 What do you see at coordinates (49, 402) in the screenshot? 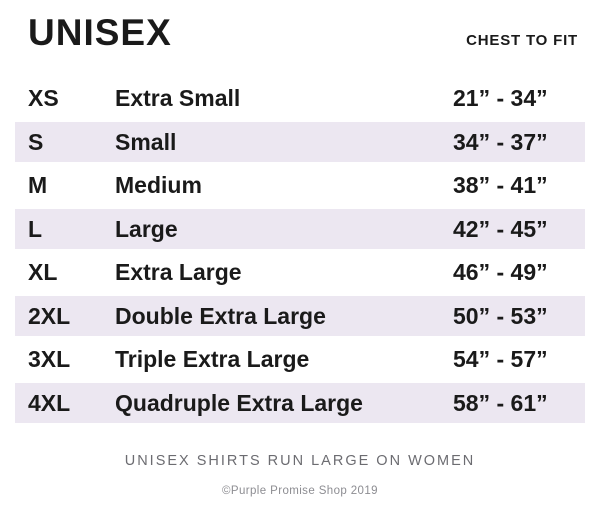
I see `size-code-cell: 4XL` at bounding box center [49, 402].